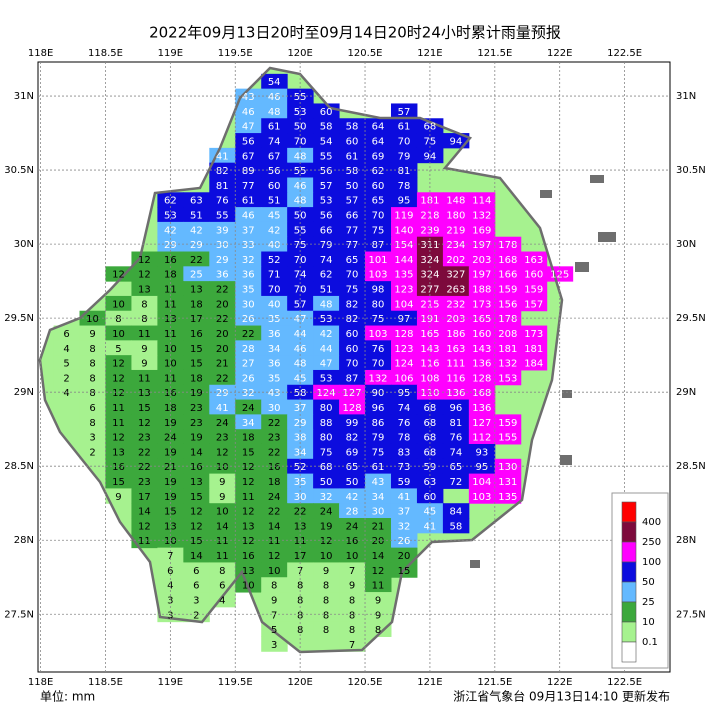 Image resolution: width=710 pixels, height=710 pixels. Describe the element at coordinates (352, 423) in the screenshot. I see `station-value: 99` at that location.